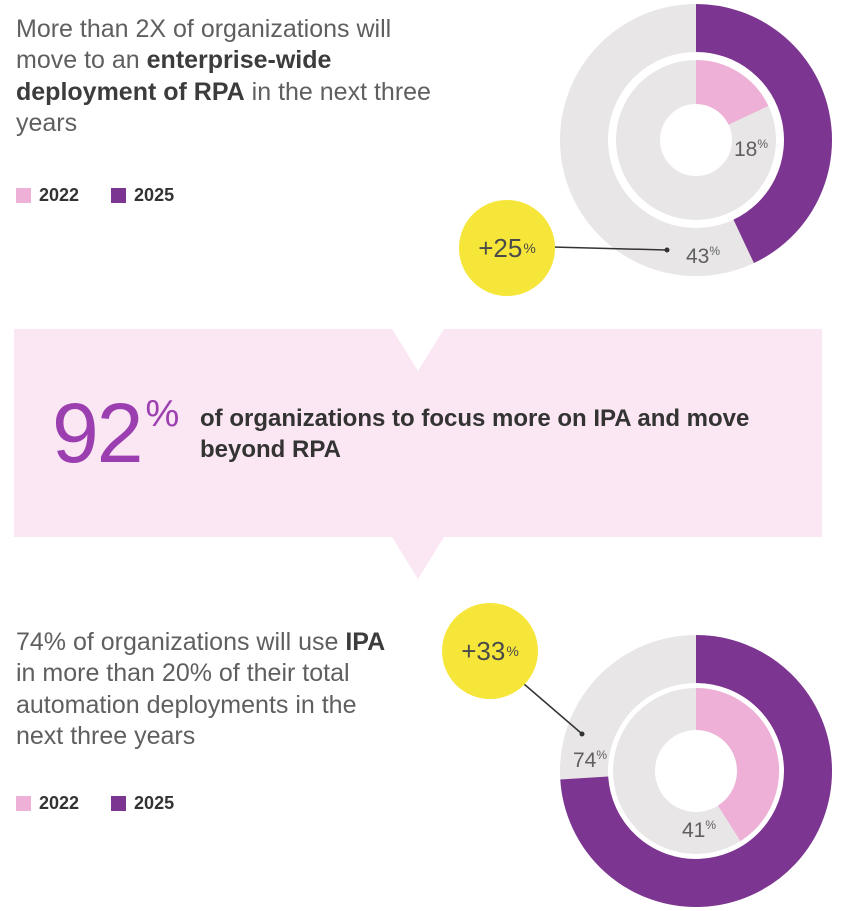  I want to click on callout-notch-top, so click(418, 350).